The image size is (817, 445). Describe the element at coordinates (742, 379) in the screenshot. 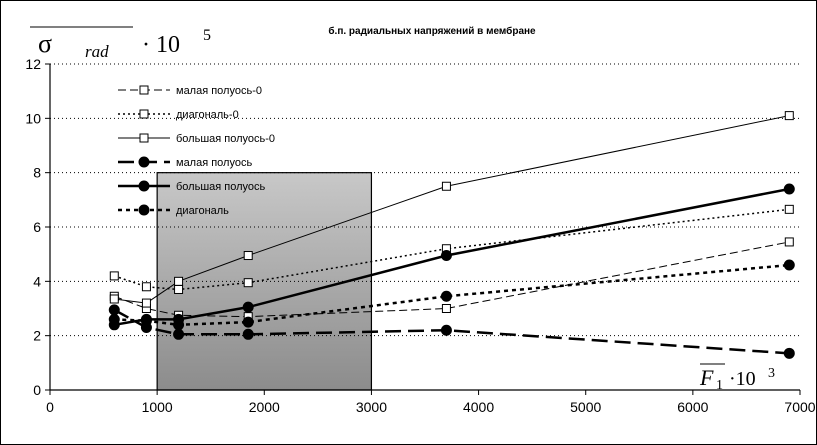

I see `svg-text: ·10` at that location.